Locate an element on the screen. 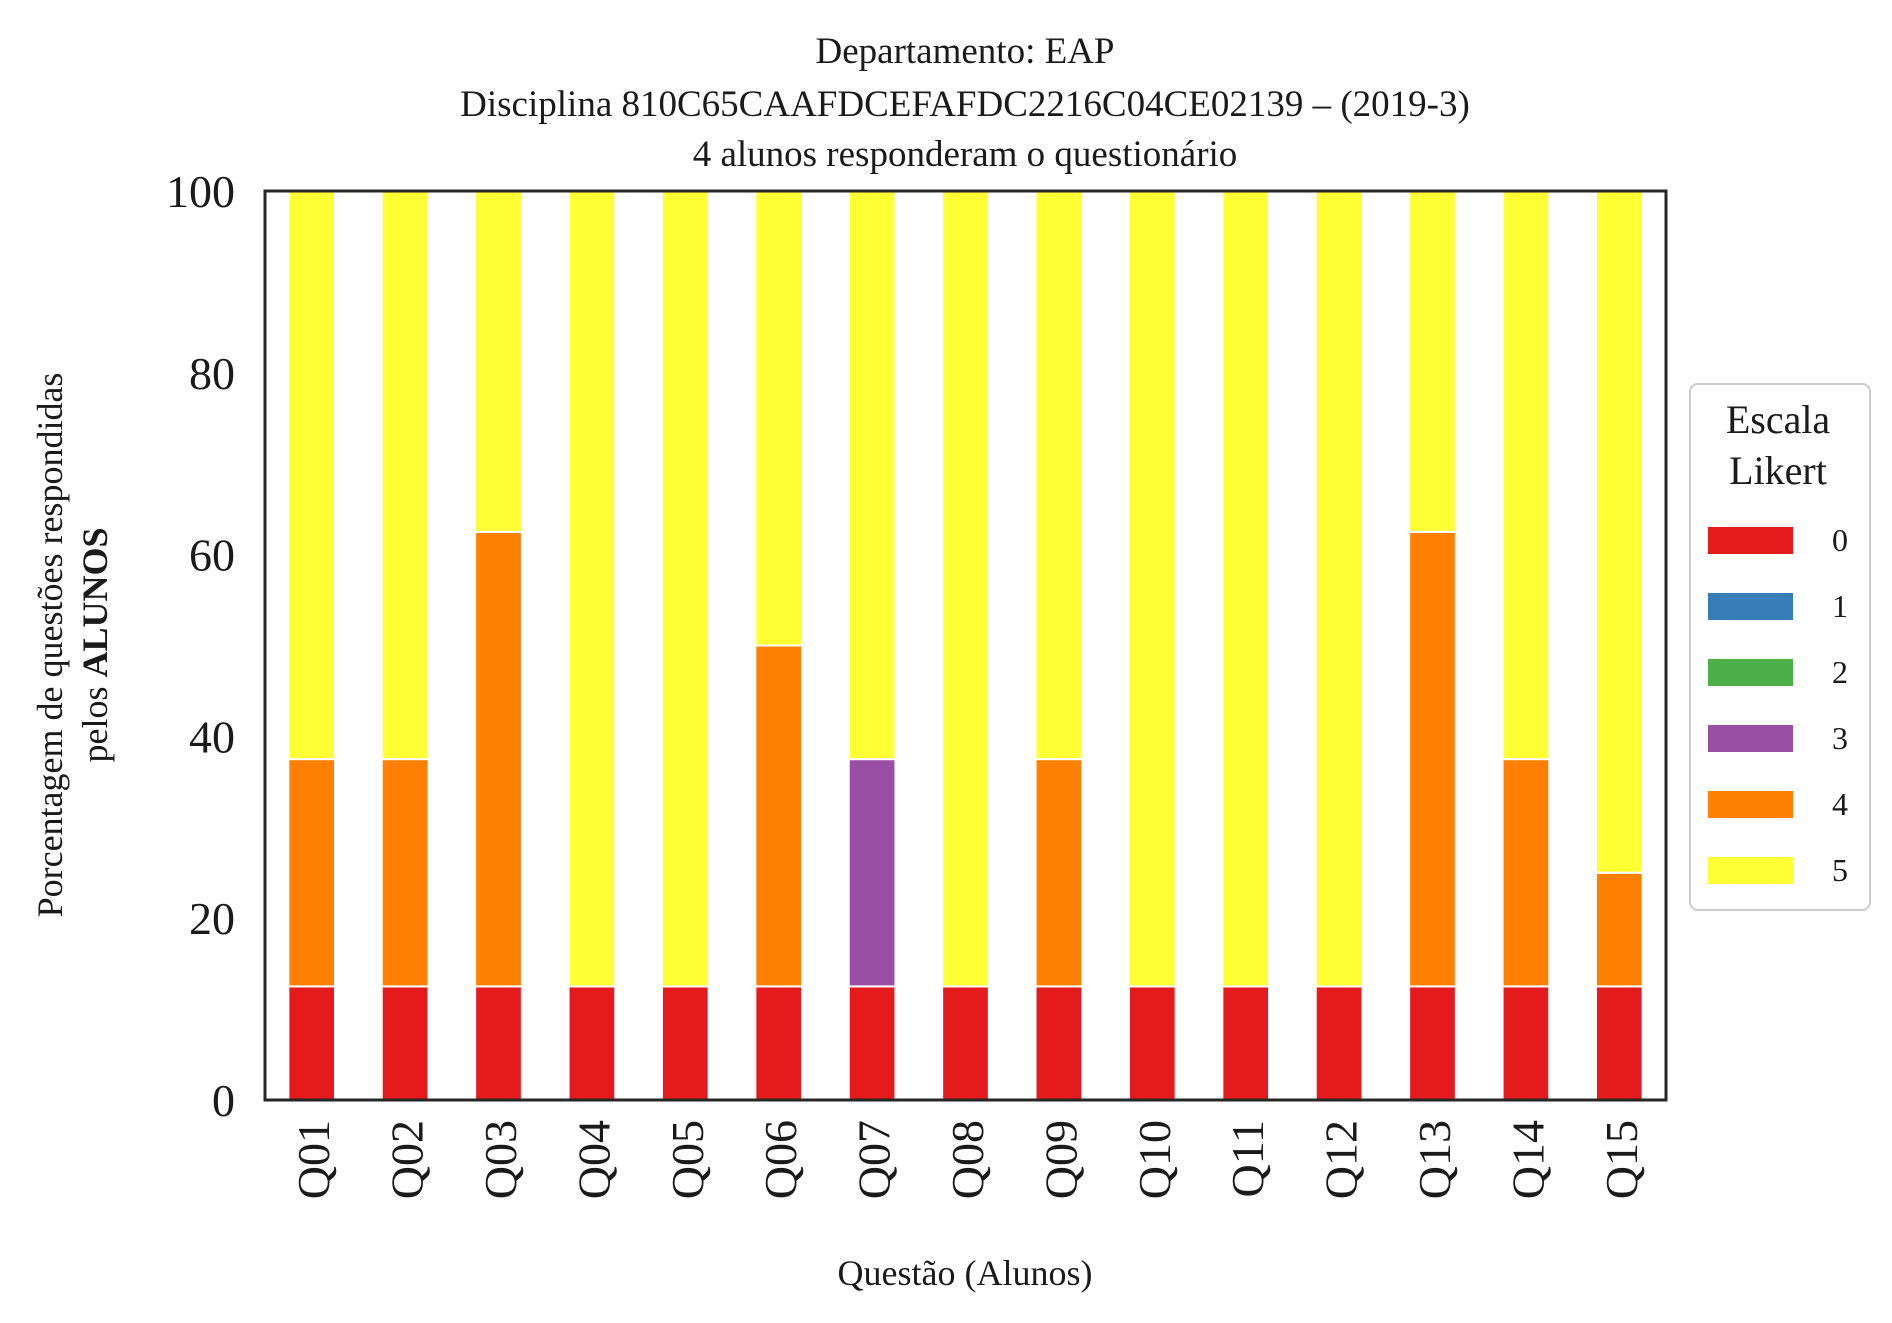 Image resolution: width=1892 pixels, height=1323 pixels. chart-title-line-3: 4 alunos responderam o questionário is located at coordinates (965, 154).